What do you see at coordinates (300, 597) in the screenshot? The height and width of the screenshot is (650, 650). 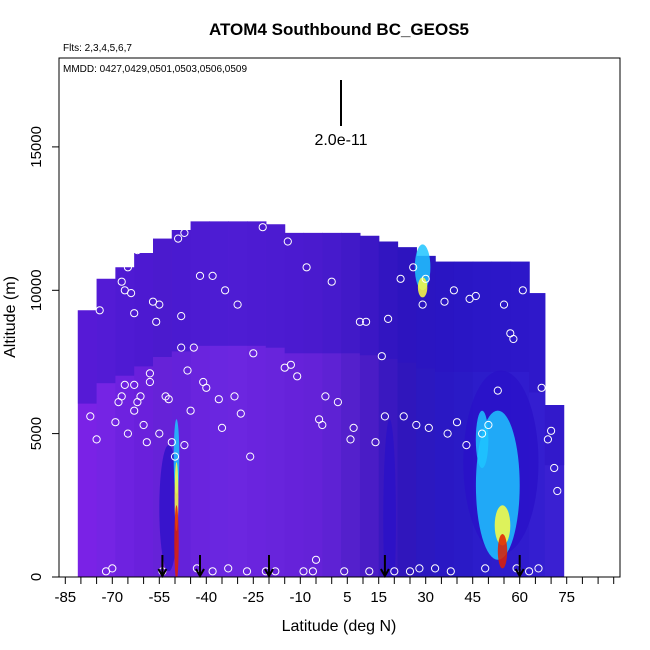 I see `x-tick-label: -10` at bounding box center [300, 597].